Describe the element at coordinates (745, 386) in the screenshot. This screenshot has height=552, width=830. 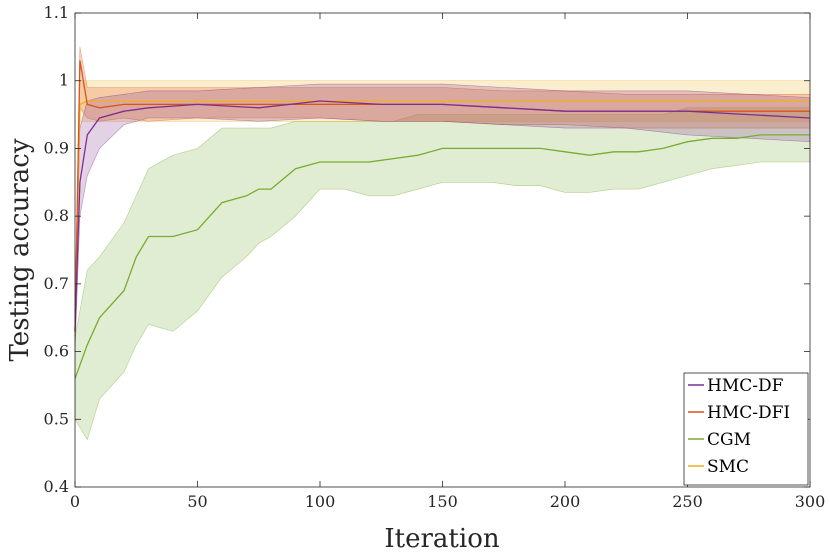
I see `legend-label: HMC-DF` at that location.